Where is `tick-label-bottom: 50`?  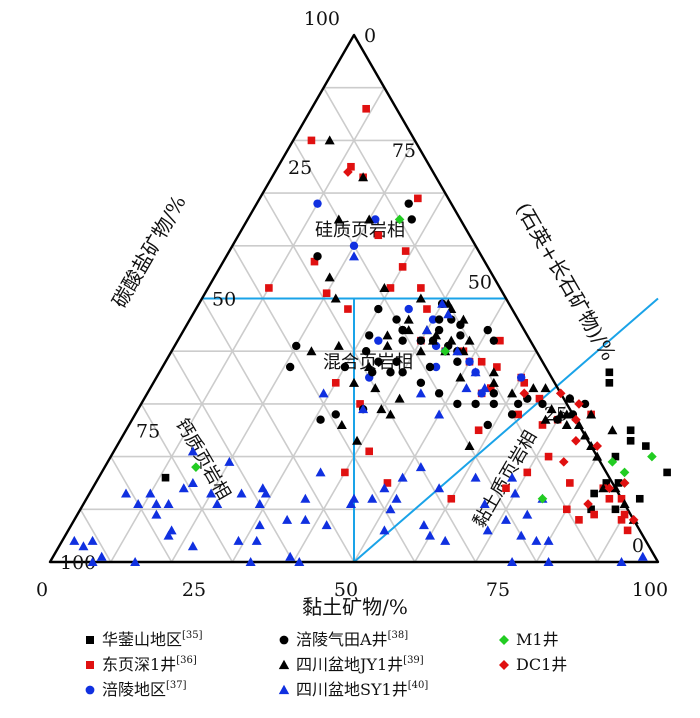 tick-label-bottom: 50 is located at coordinates (346, 590).